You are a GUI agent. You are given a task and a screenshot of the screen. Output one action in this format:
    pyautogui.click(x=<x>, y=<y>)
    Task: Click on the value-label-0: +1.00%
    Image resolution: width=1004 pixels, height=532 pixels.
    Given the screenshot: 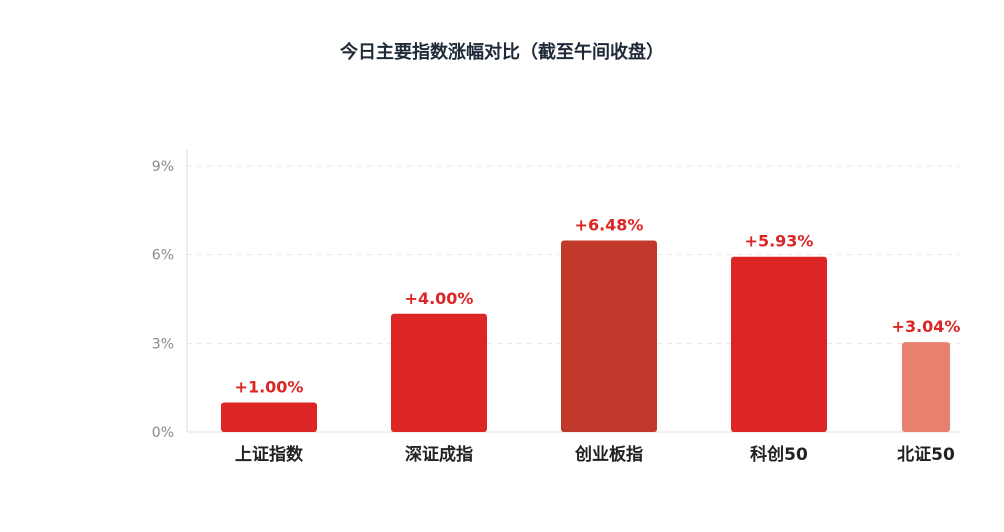 What is the action you would take?
    pyautogui.click(x=269, y=386)
    